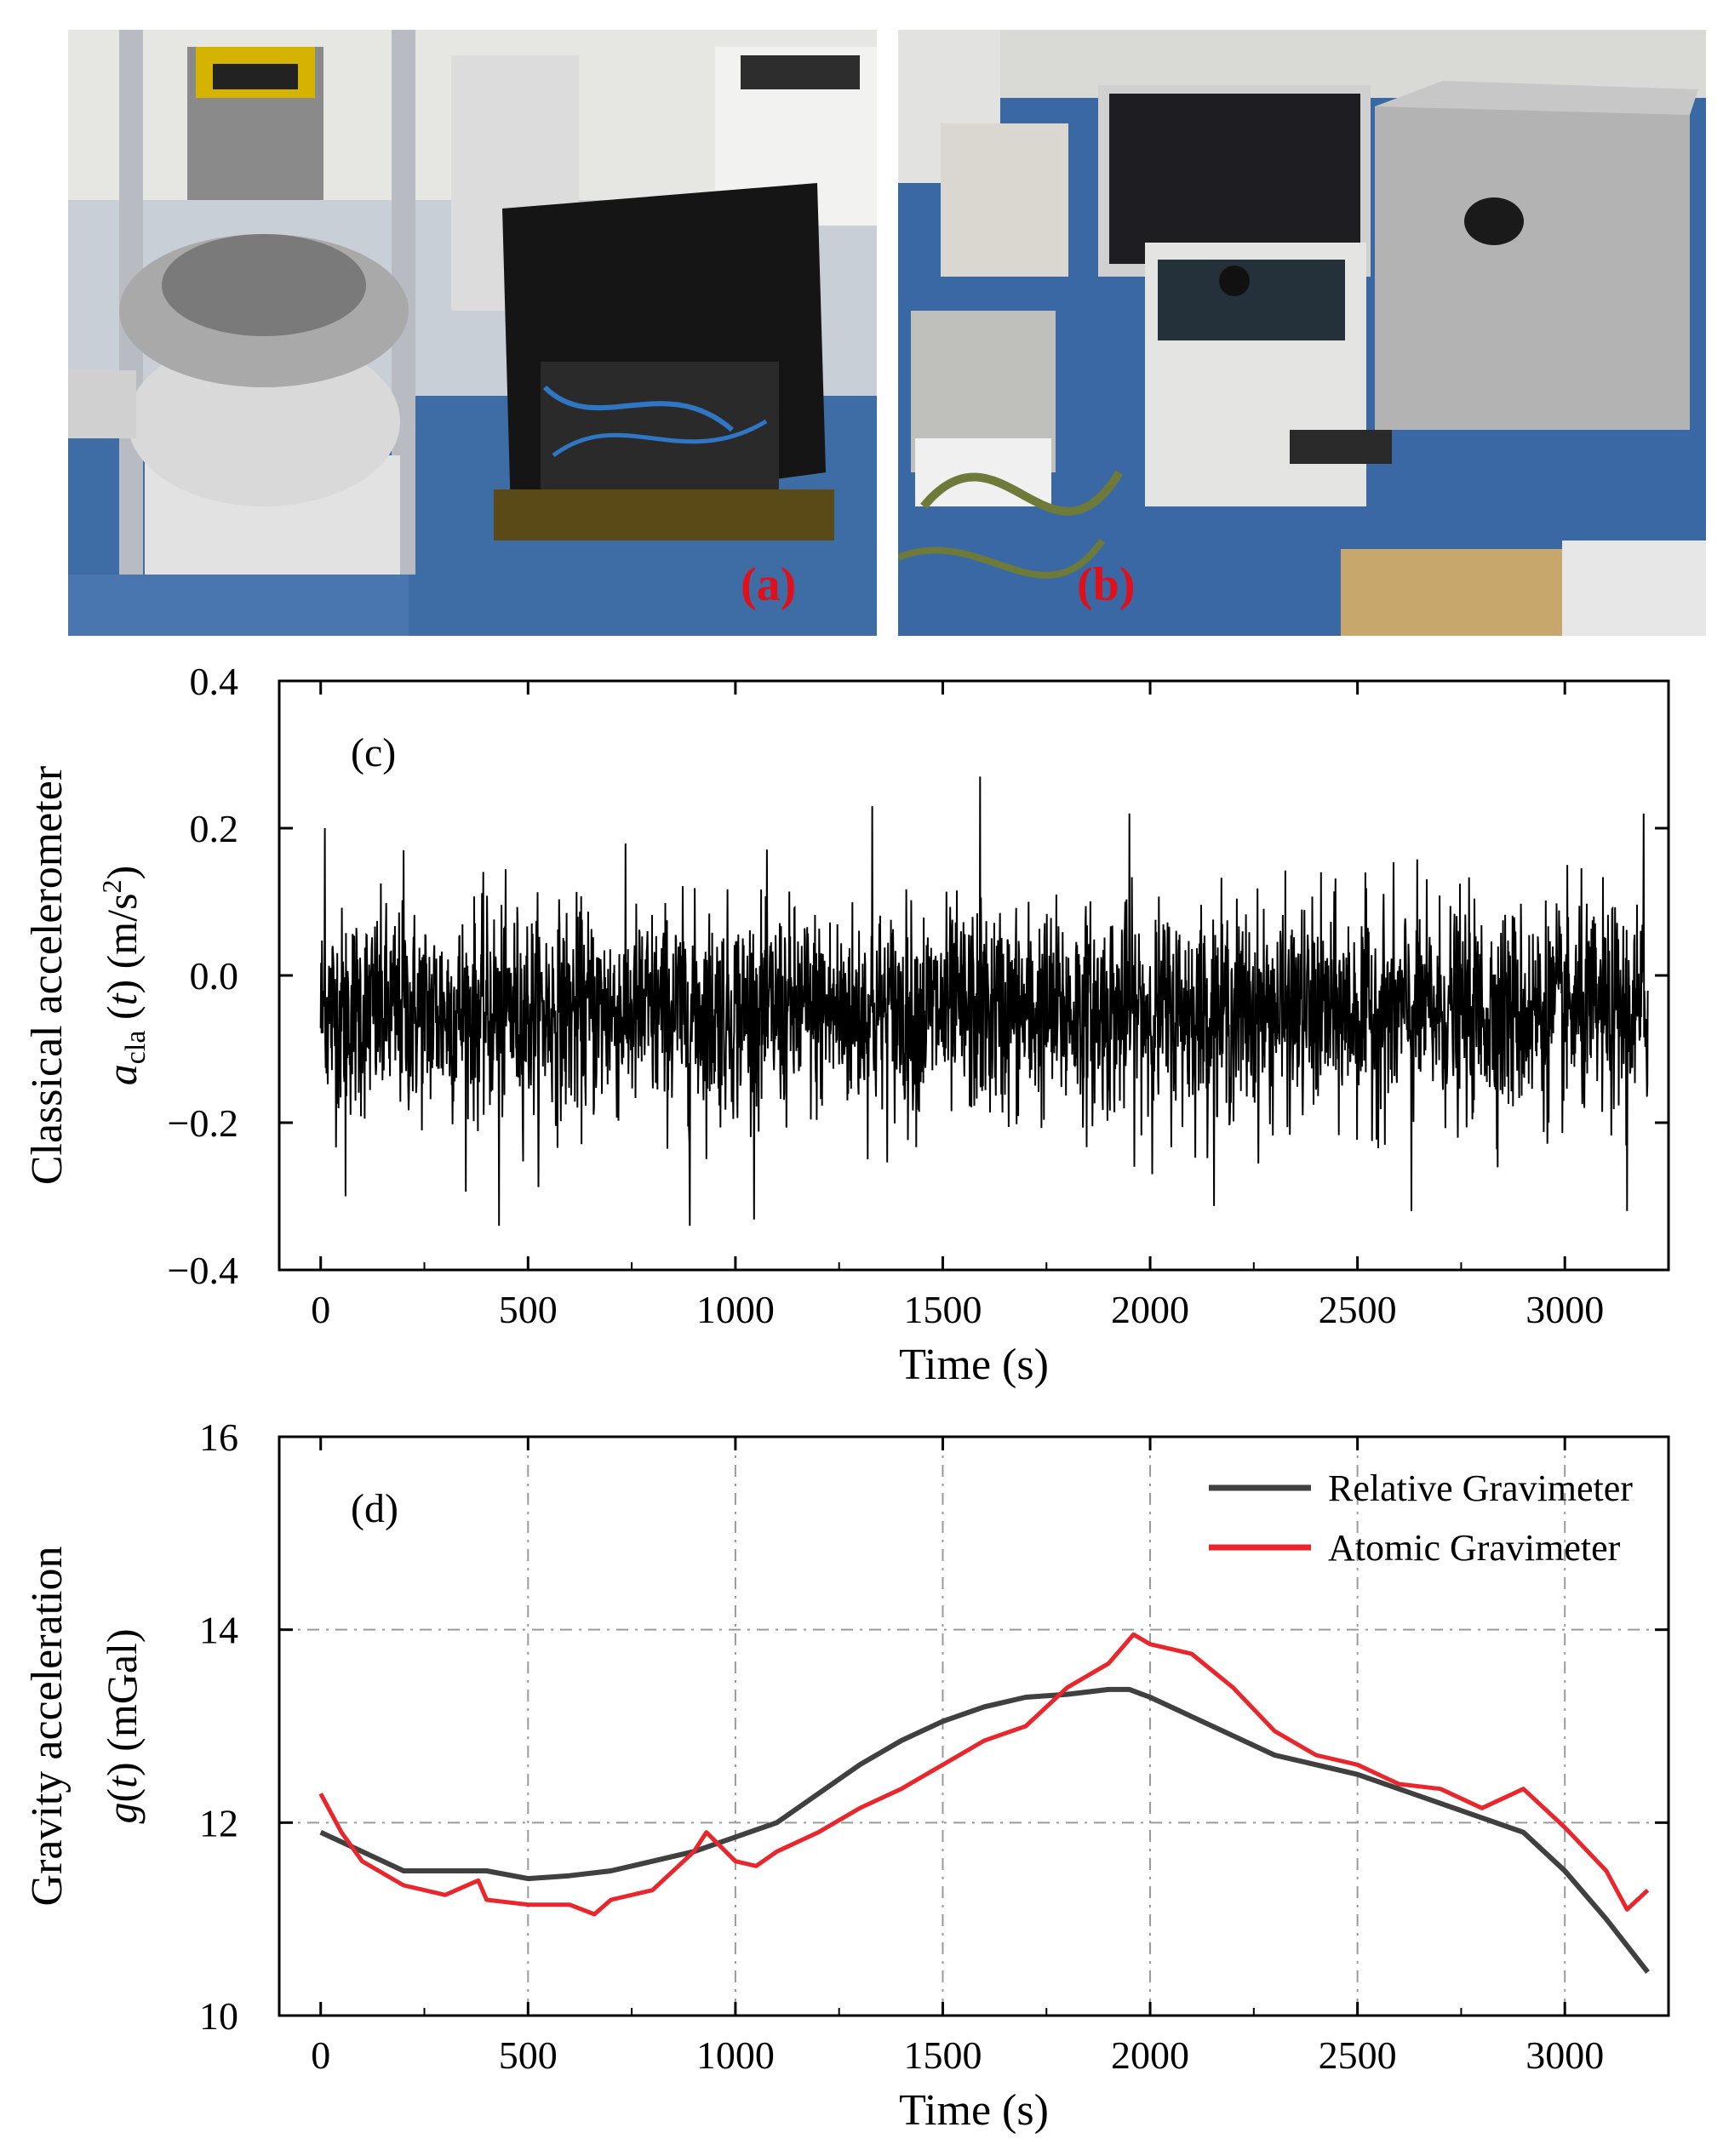 Image resolution: width=1723 pixels, height=2156 pixels. I want to click on d-ytick-label-1: 12, so click(218, 1822).